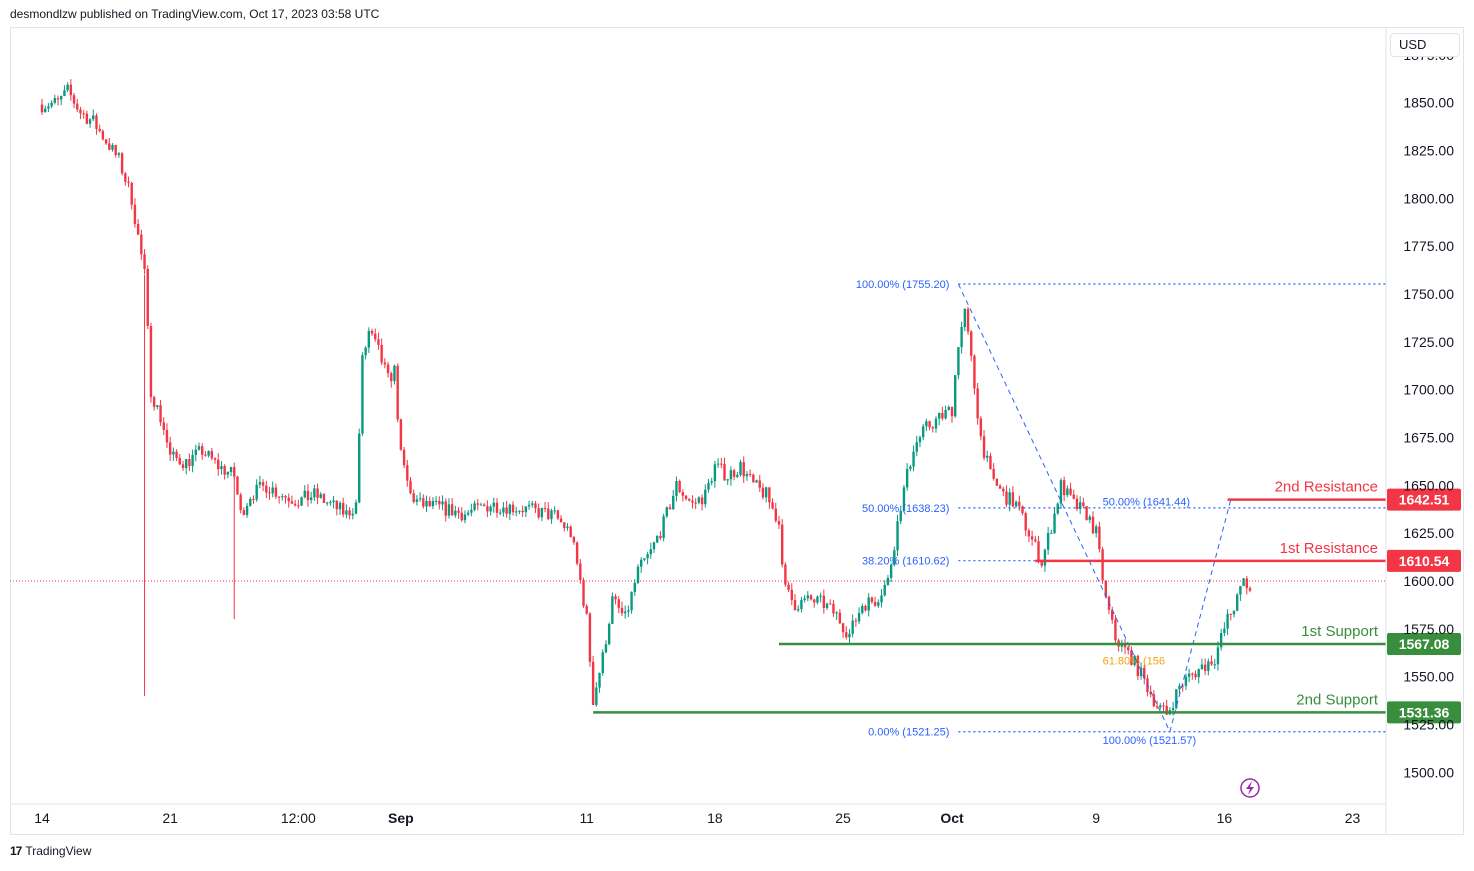 This screenshot has height=871, width=1474. Describe the element at coordinates (1428, 294) in the screenshot. I see `y-tick-label: 1750.00` at that location.